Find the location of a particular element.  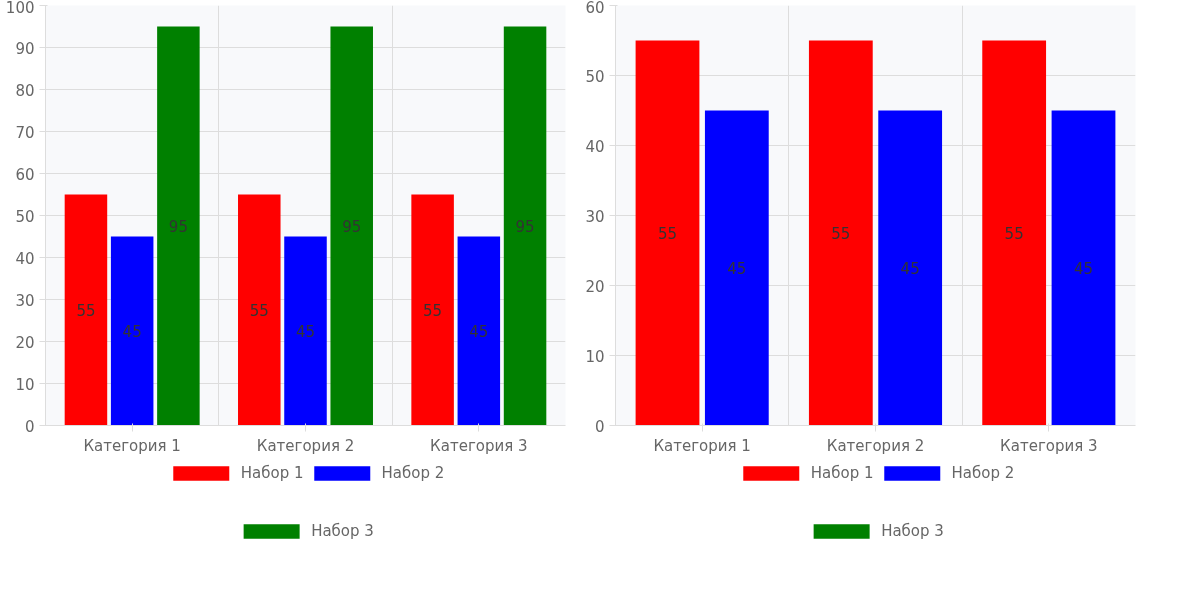

y-tick-label: 70 is located at coordinates (25, 132).